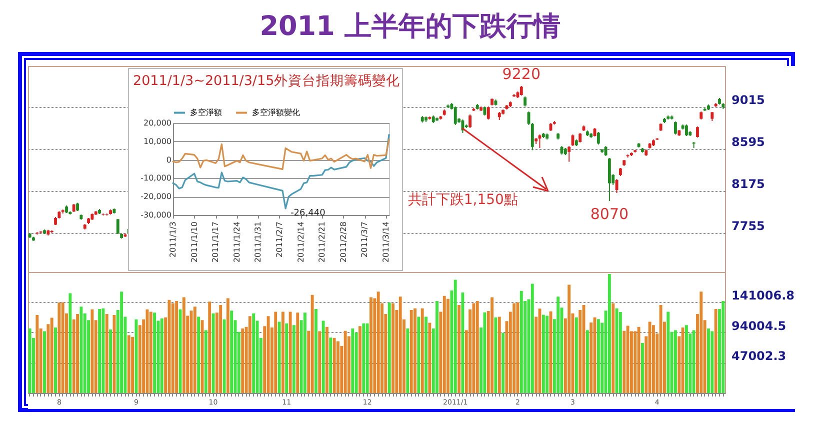 This screenshot has height=429, width=820. I want to click on y-tick-label: 94004.5, so click(759, 325).